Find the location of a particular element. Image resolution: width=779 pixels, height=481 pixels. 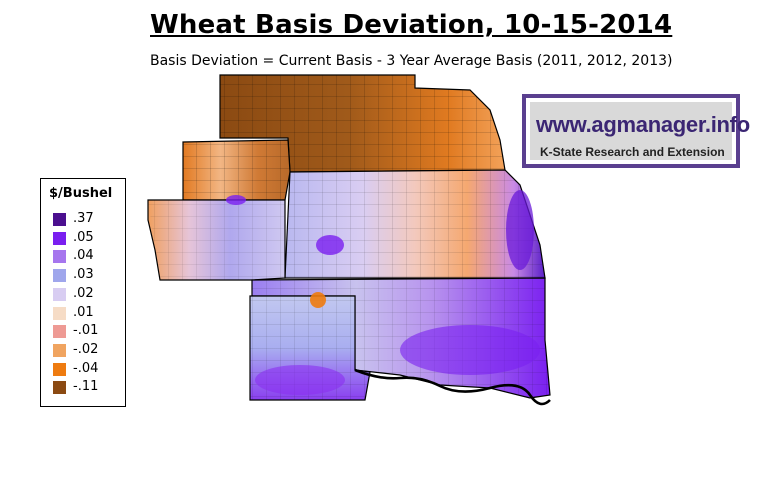

legend-label: .05 is located at coordinates (83, 237).